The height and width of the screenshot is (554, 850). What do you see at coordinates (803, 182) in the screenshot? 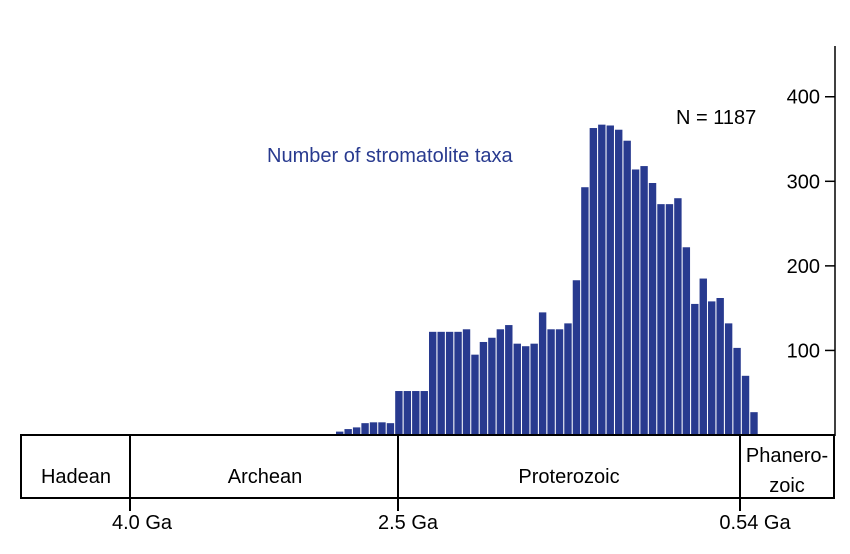
I see `y-tick-label: 300` at bounding box center [803, 182].